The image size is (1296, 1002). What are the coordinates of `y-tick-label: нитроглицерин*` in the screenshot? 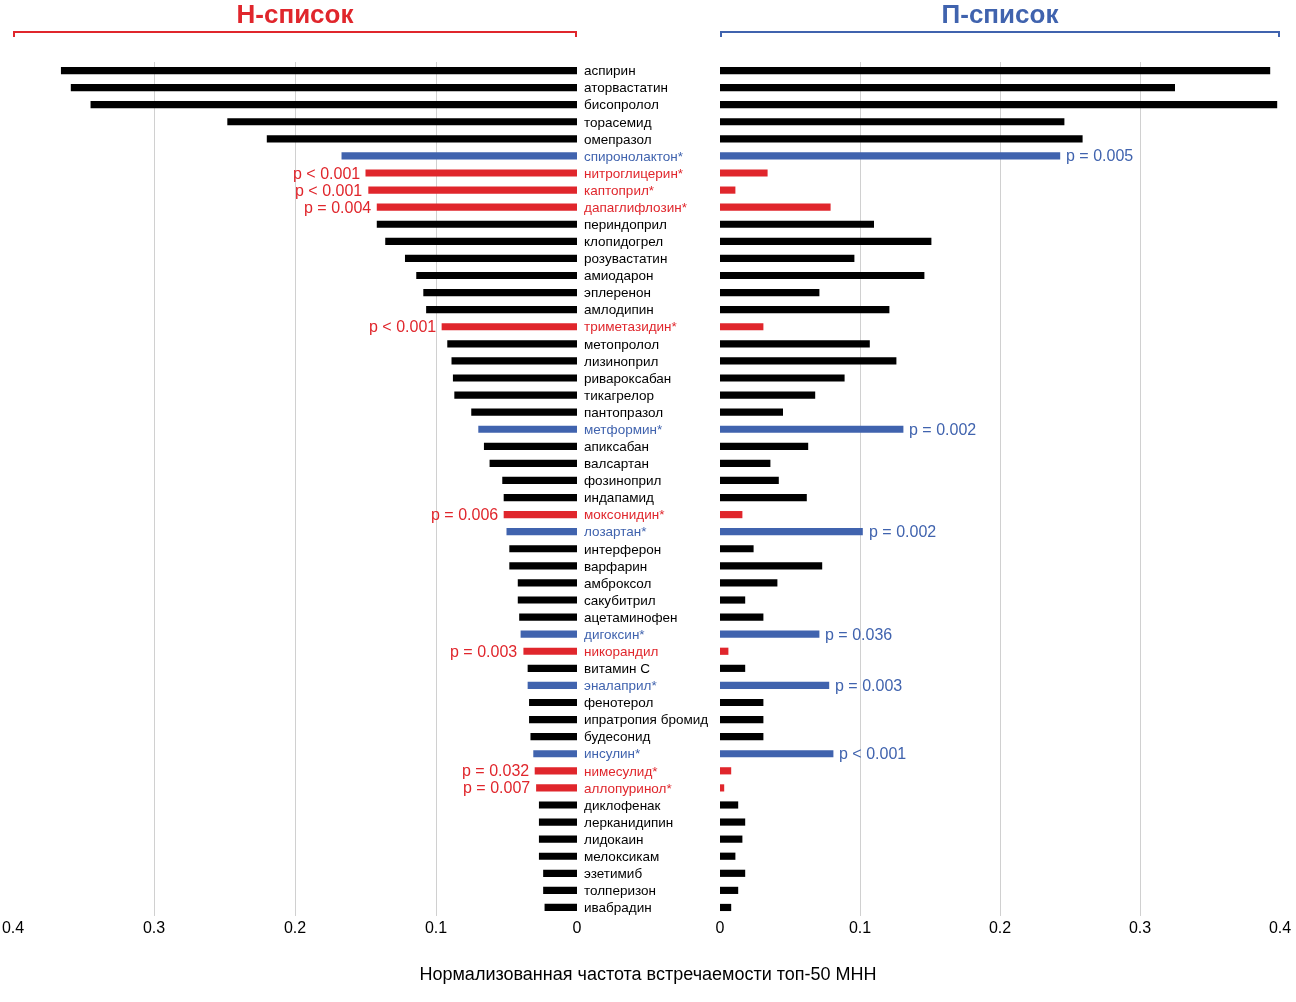 It's located at (634, 173).